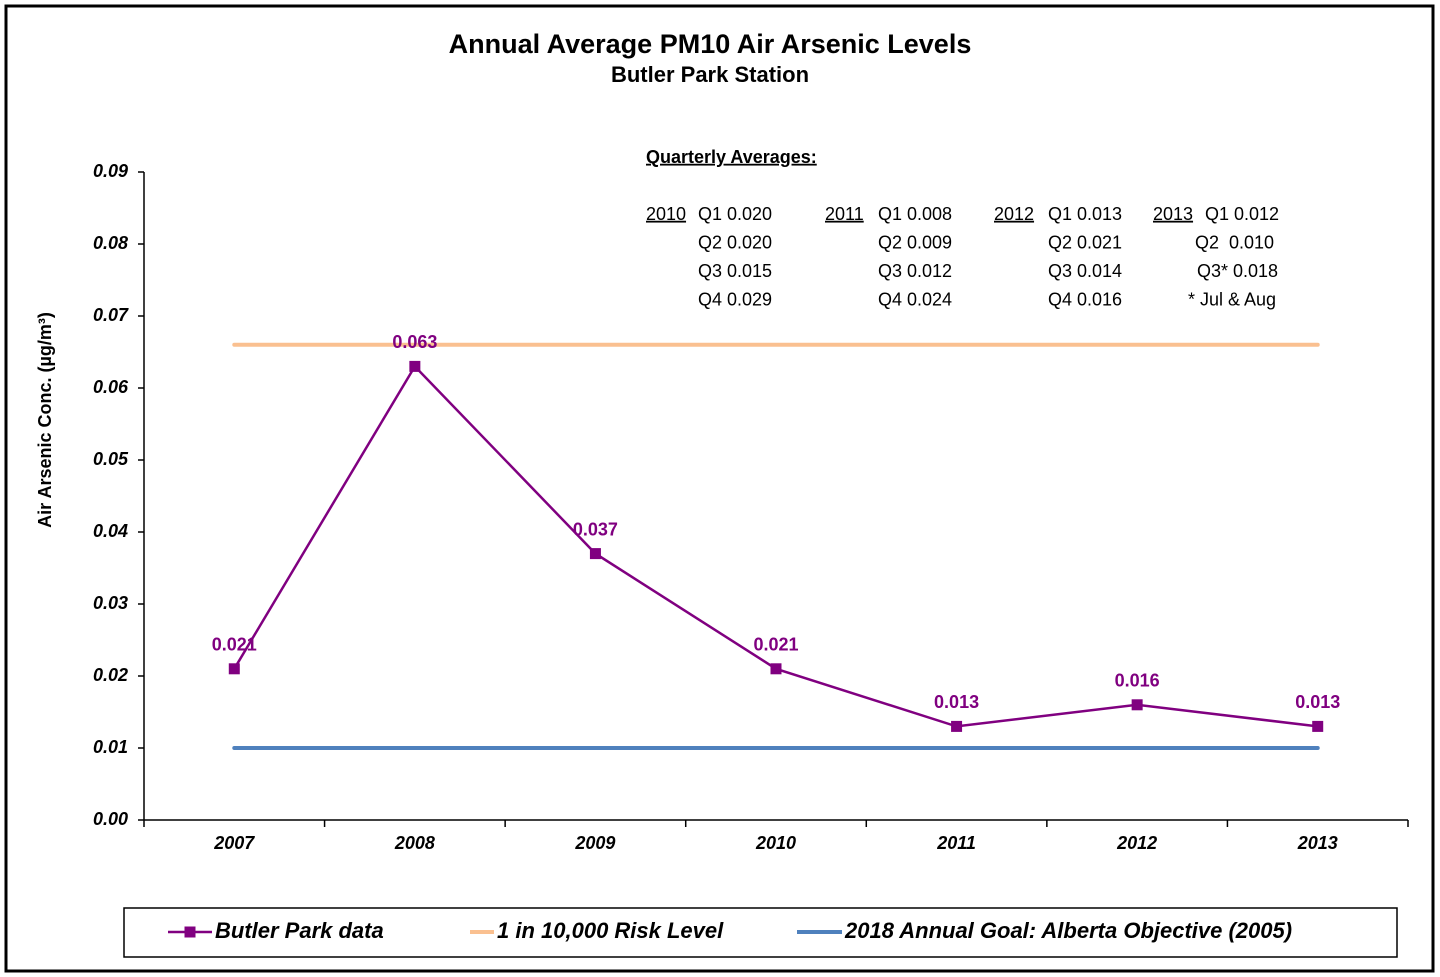 Image resolution: width=1440 pixels, height=977 pixels. I want to click on data-label: 0.037, so click(595, 529).